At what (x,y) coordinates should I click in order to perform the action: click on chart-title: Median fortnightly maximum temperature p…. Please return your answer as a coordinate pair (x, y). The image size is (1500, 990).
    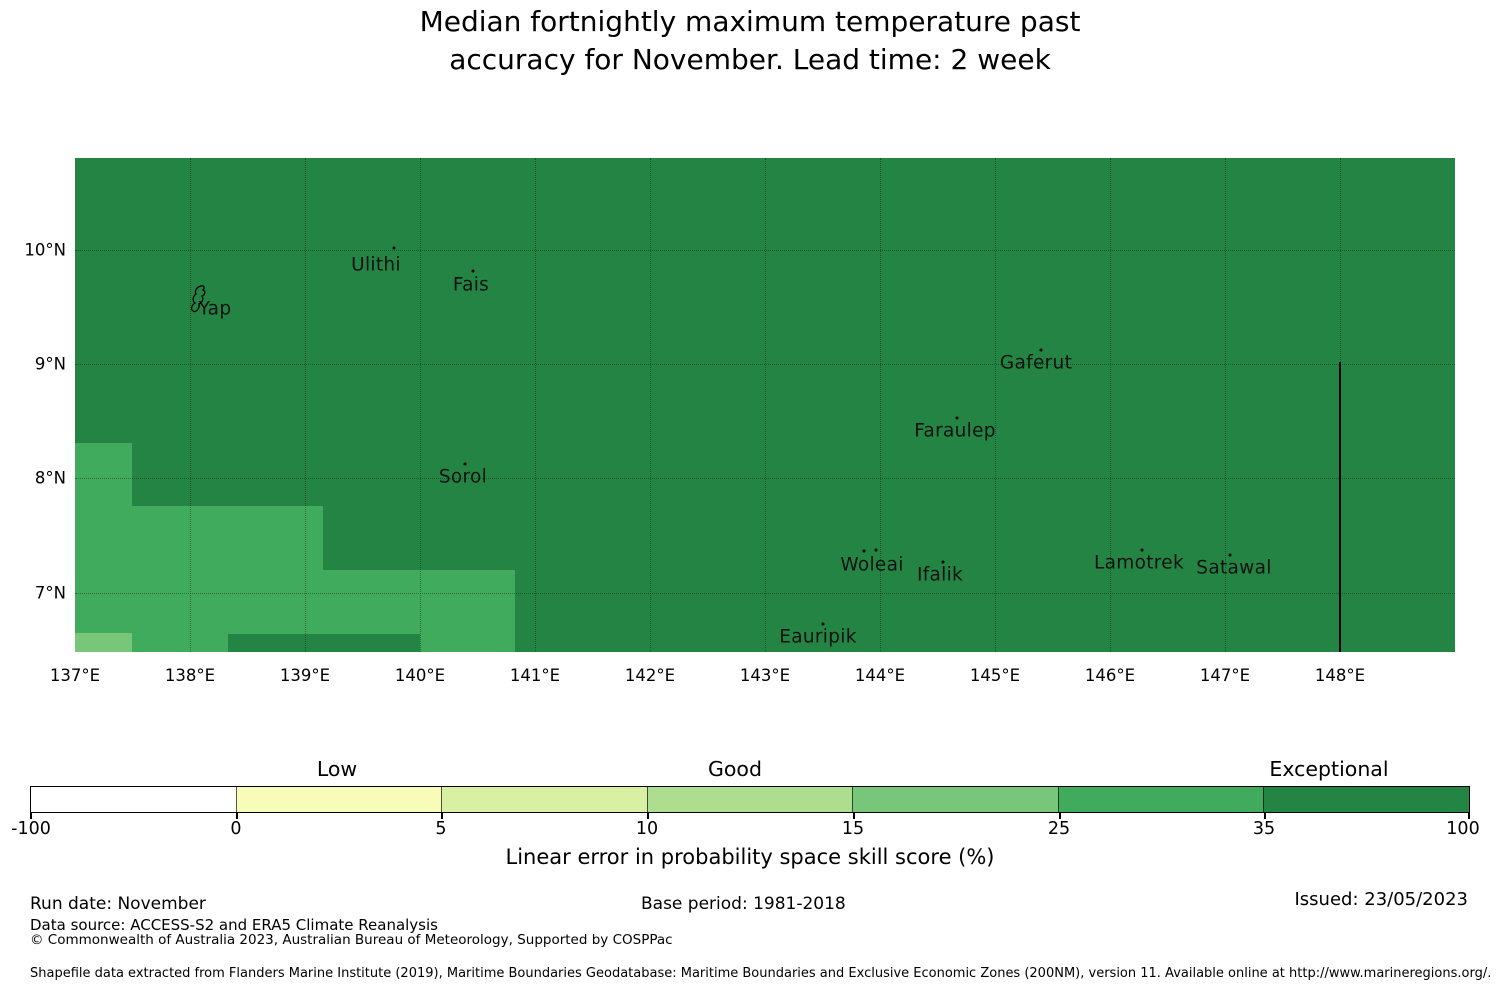
    Looking at the image, I should click on (750, 41).